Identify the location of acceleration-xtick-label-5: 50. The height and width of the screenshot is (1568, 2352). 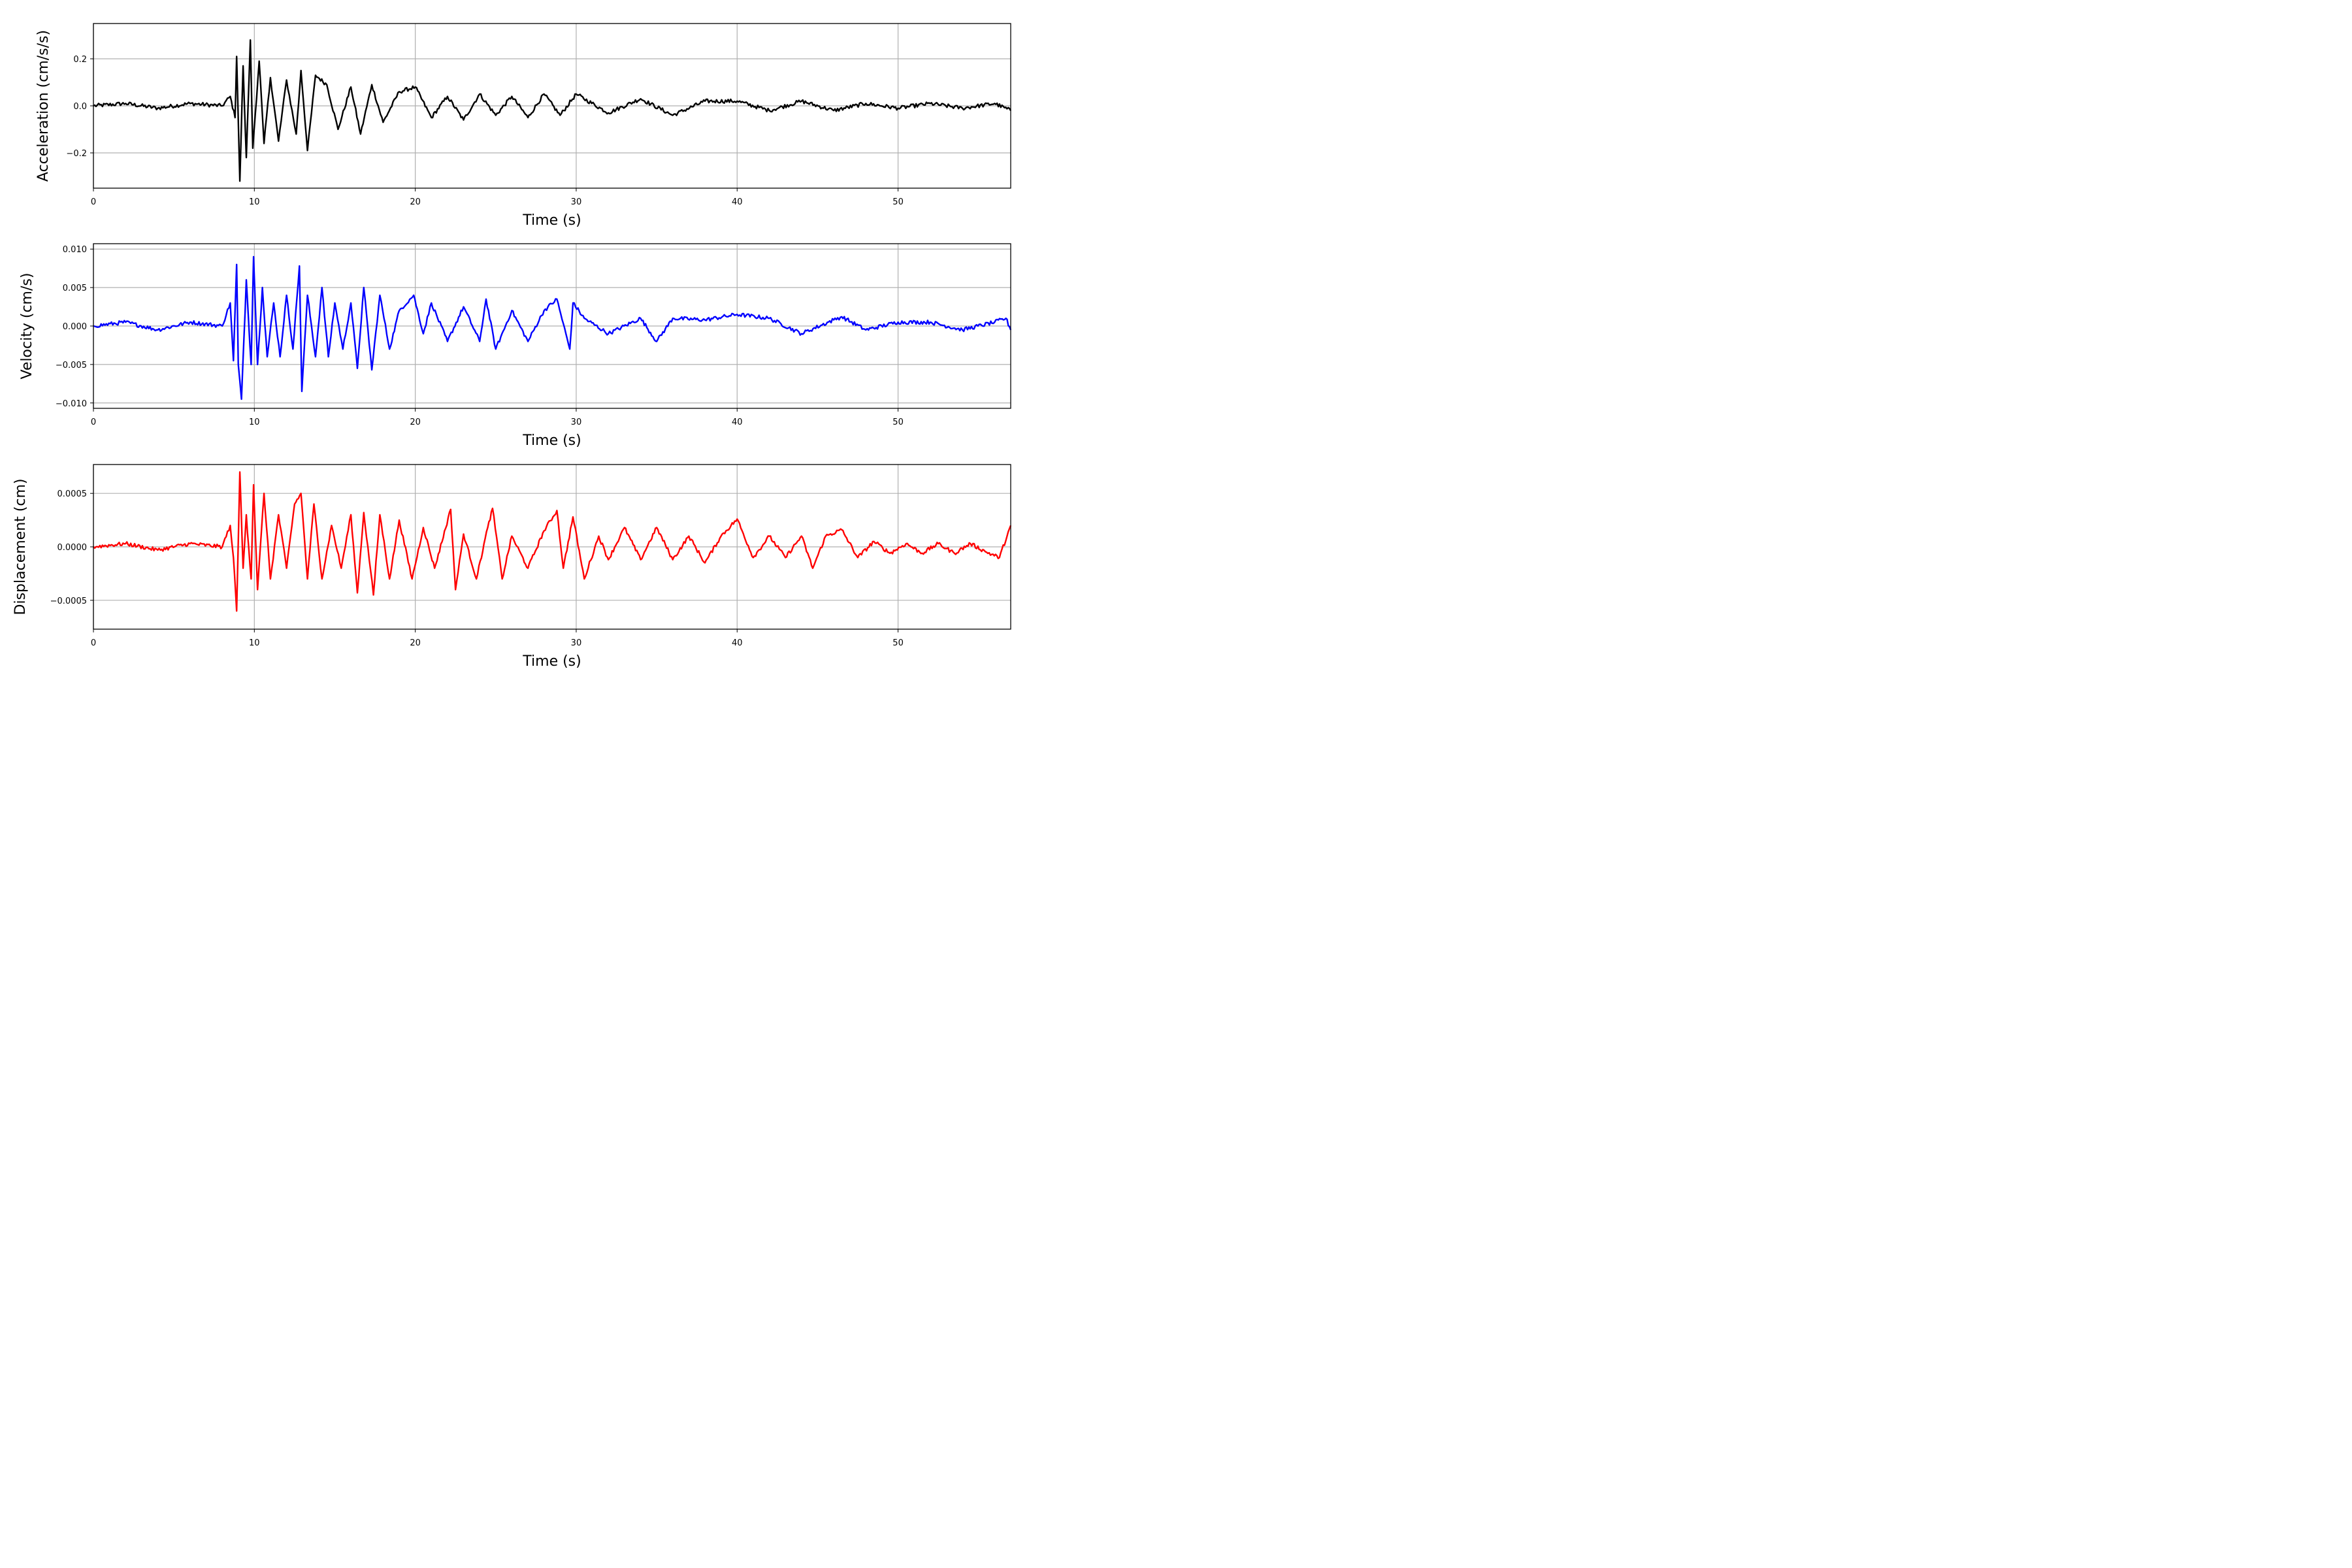
(898, 202).